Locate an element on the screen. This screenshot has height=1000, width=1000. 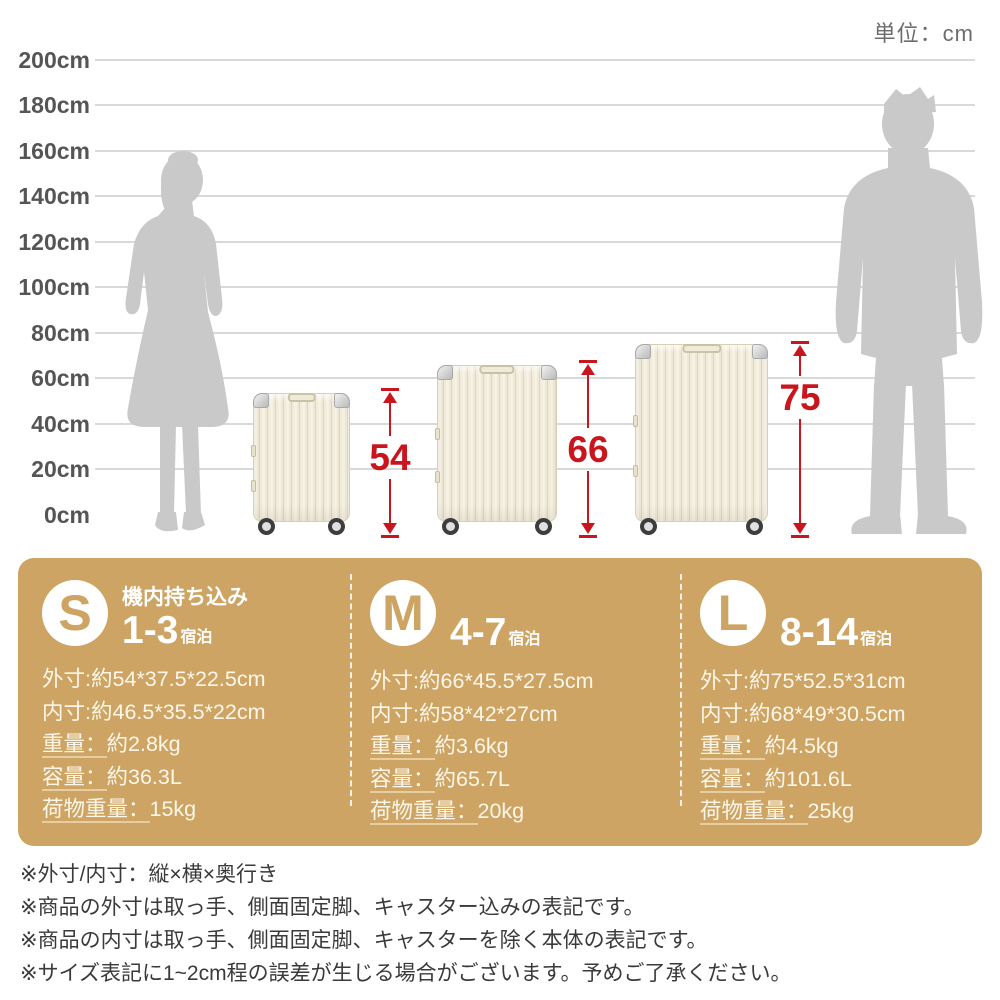
suitcase-s-handle is located at coordinates (301, 397).